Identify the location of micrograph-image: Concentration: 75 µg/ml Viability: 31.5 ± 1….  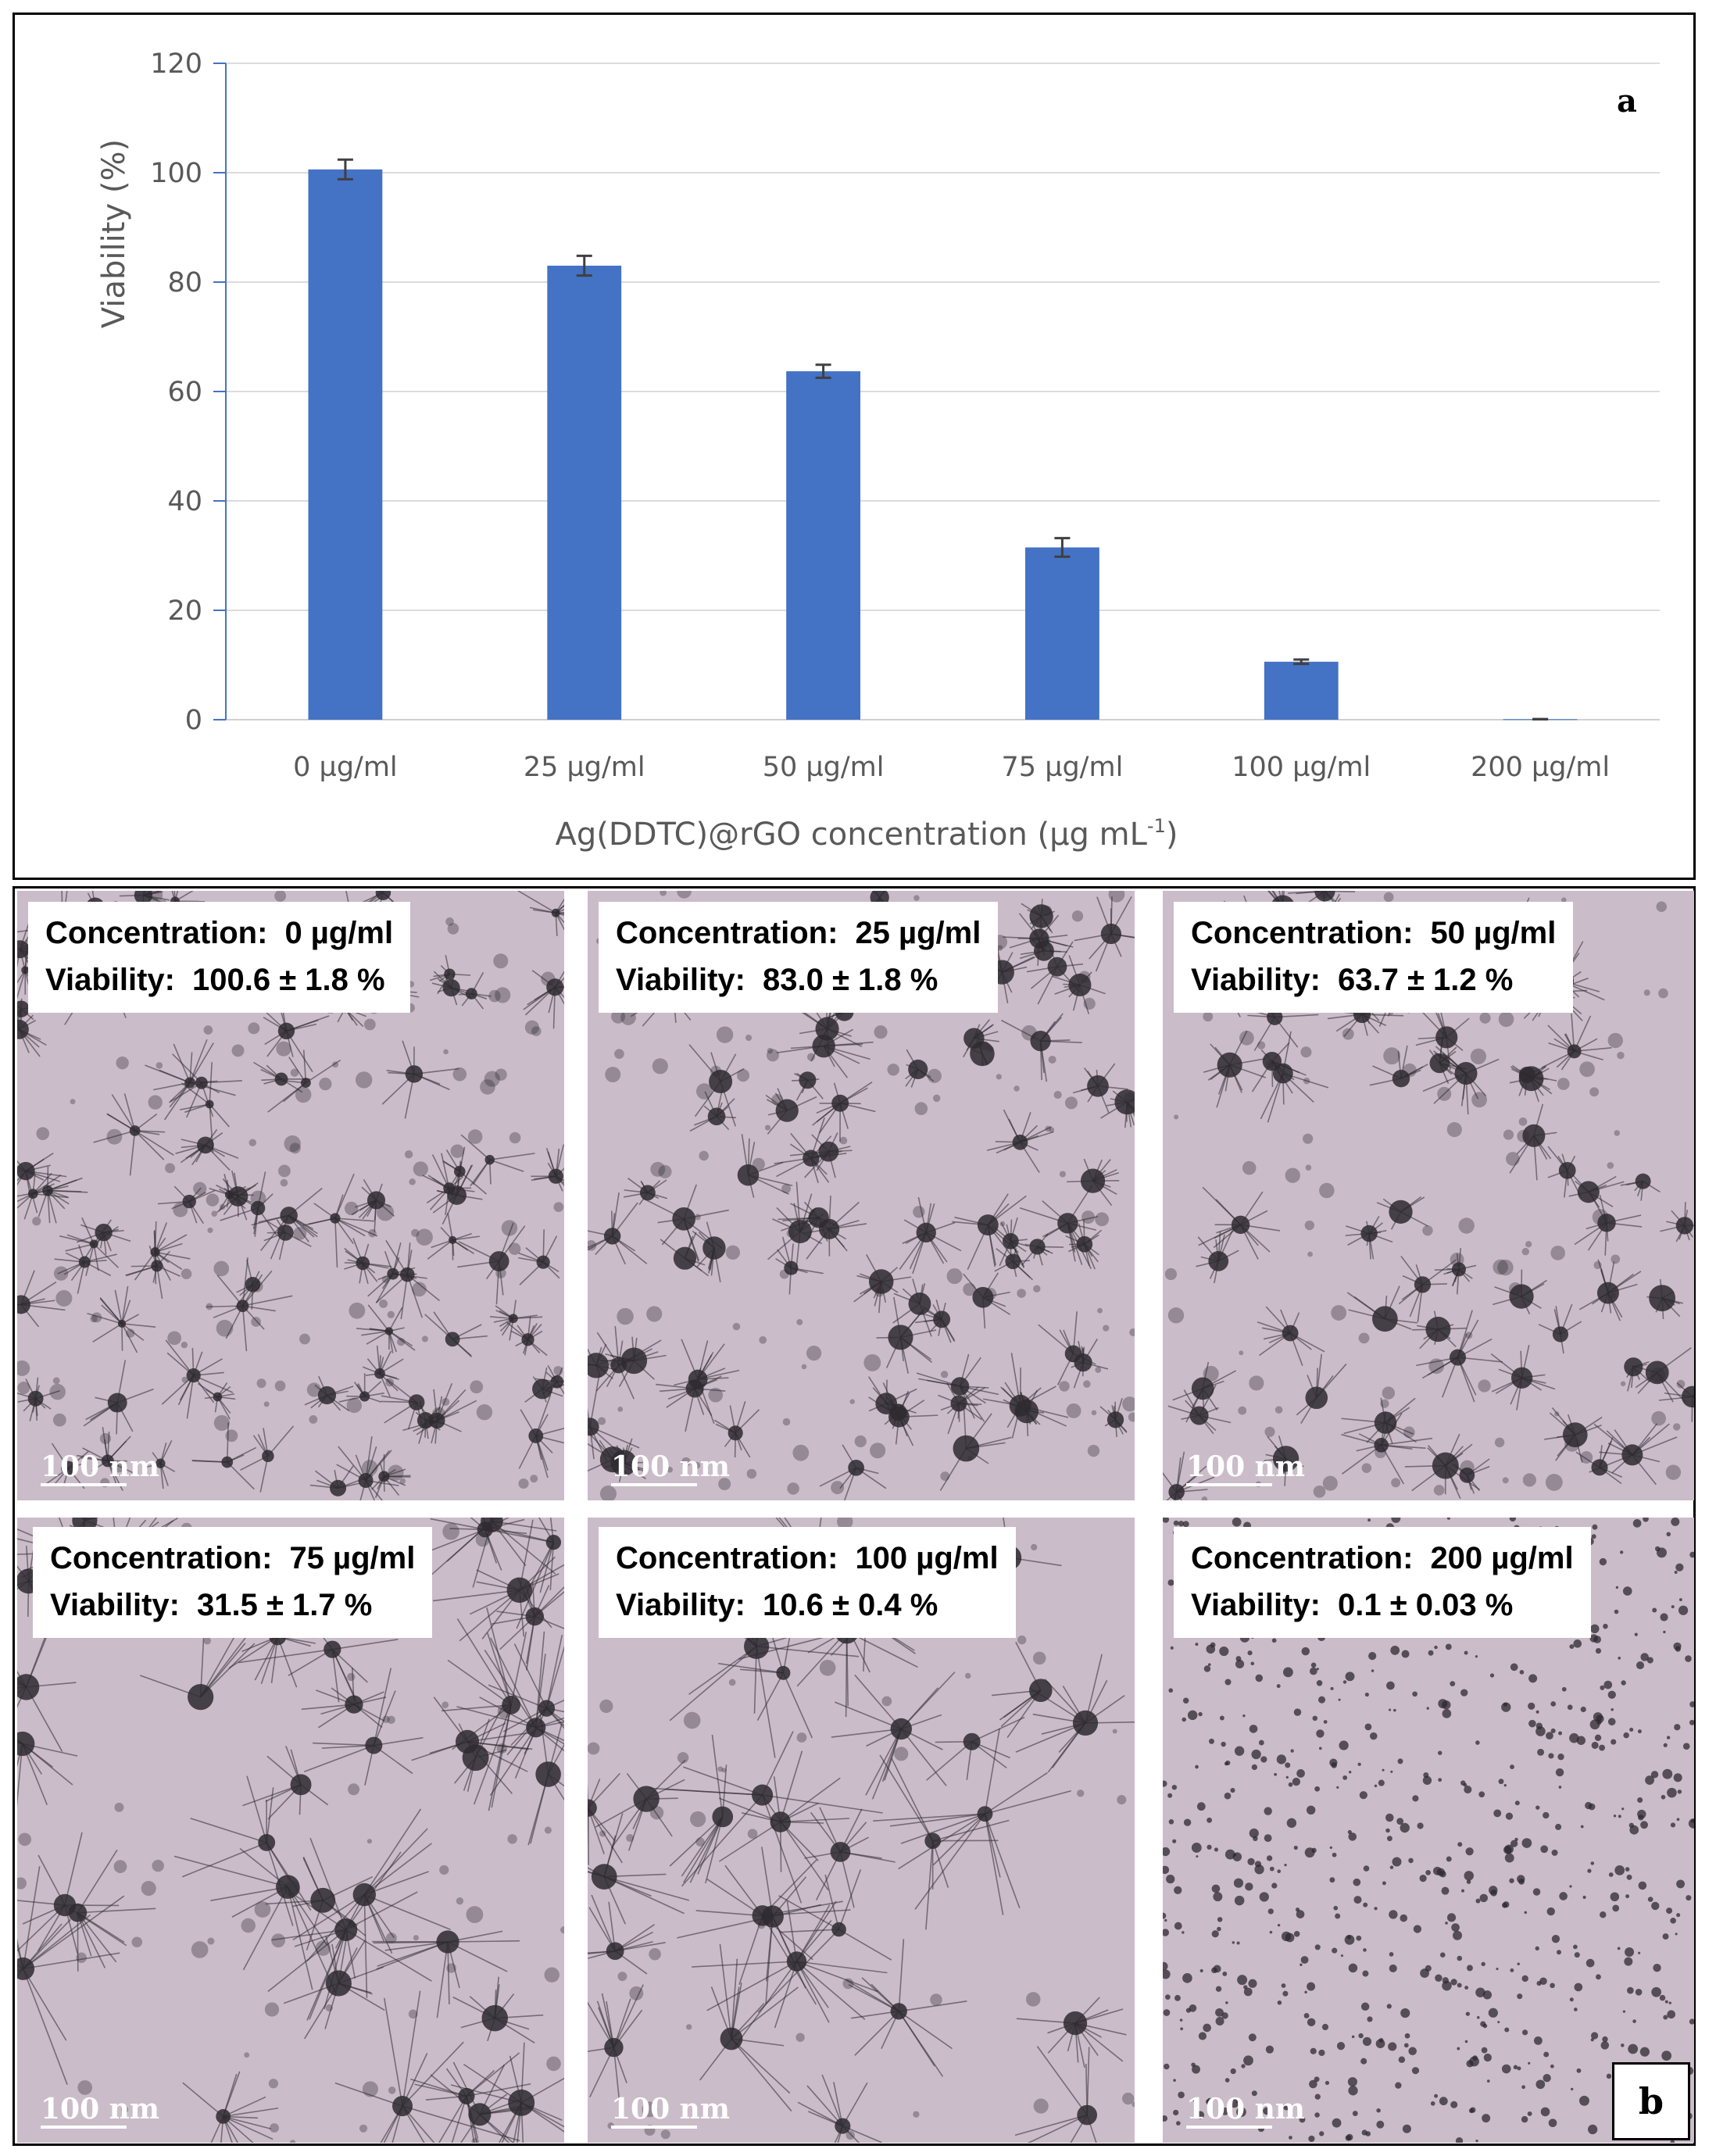
(290, 1831).